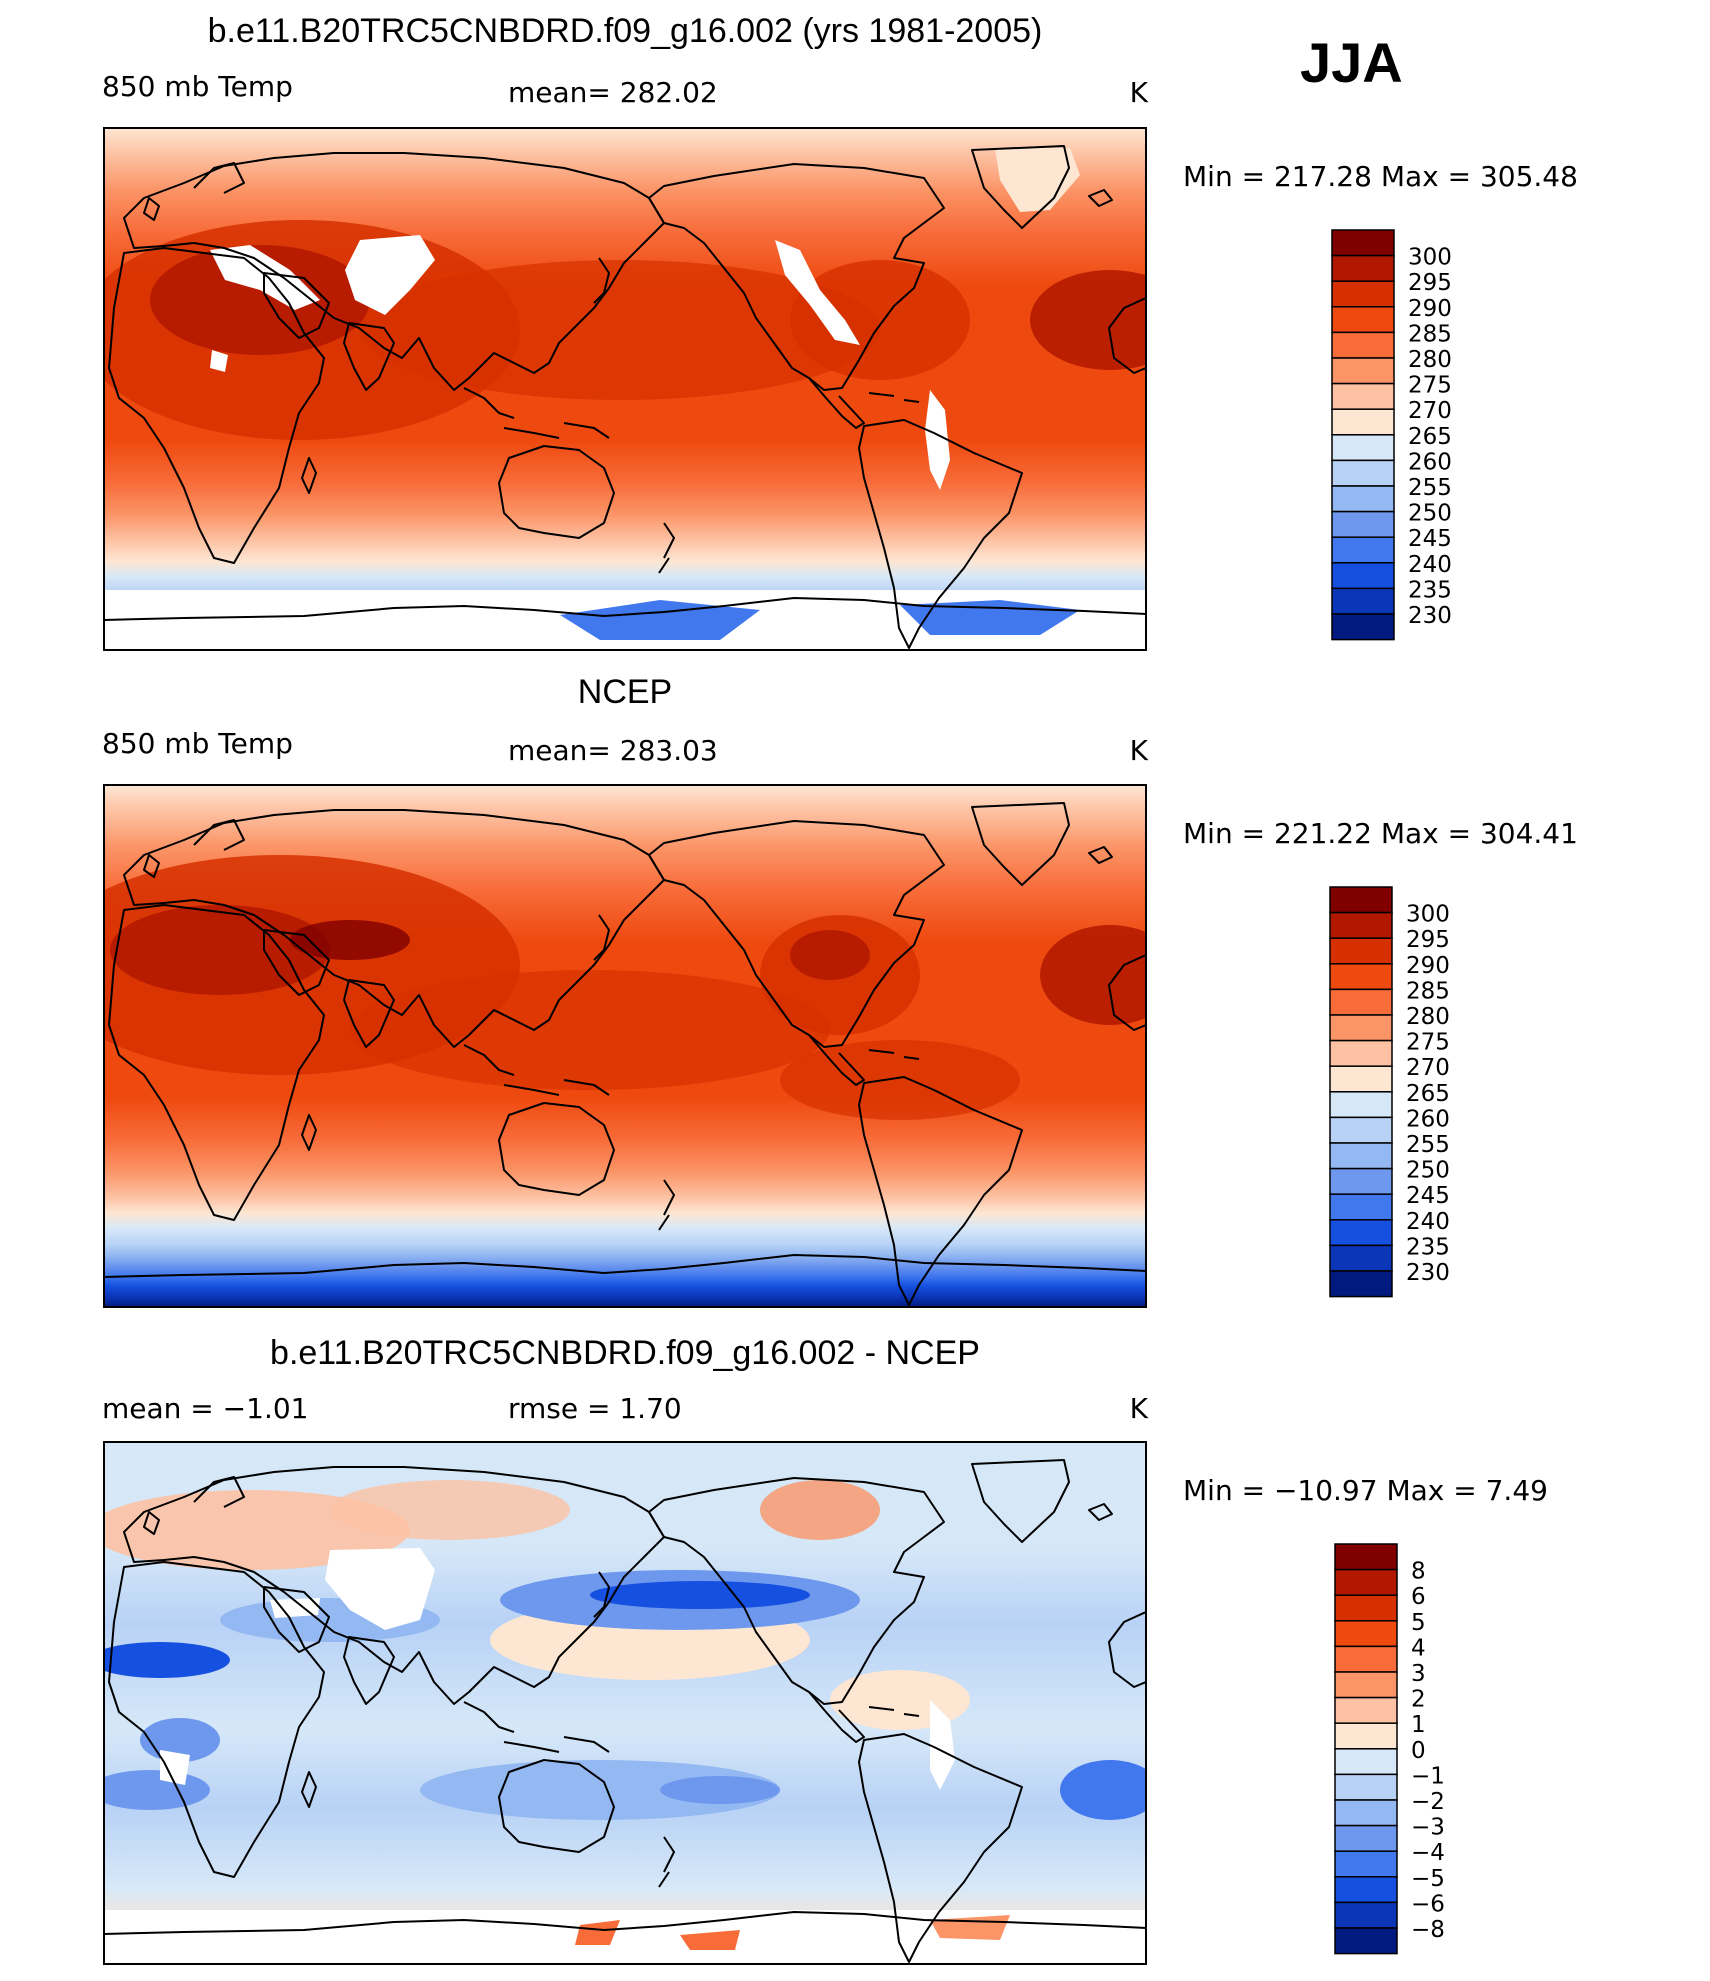  Describe the element at coordinates (197, 86) in the screenshot. I see `panel-model-variable: 850 mb Temp` at that location.